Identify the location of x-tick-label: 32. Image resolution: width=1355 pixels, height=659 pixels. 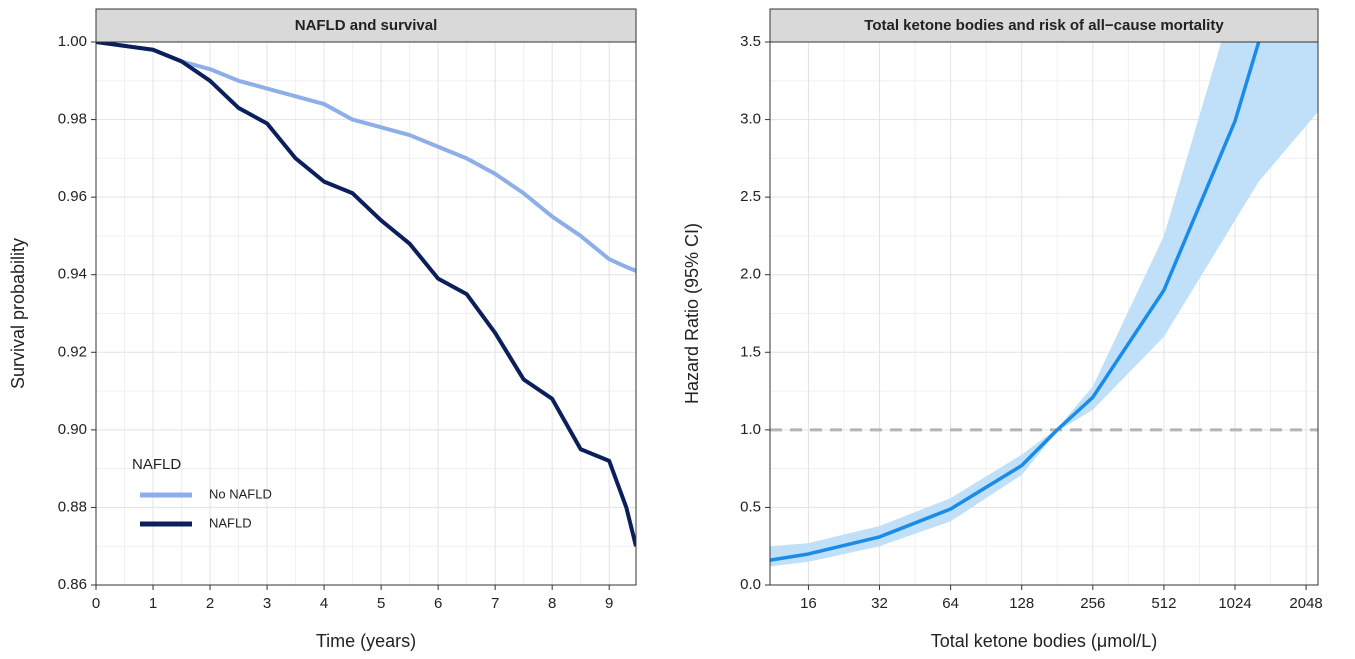
(879, 603).